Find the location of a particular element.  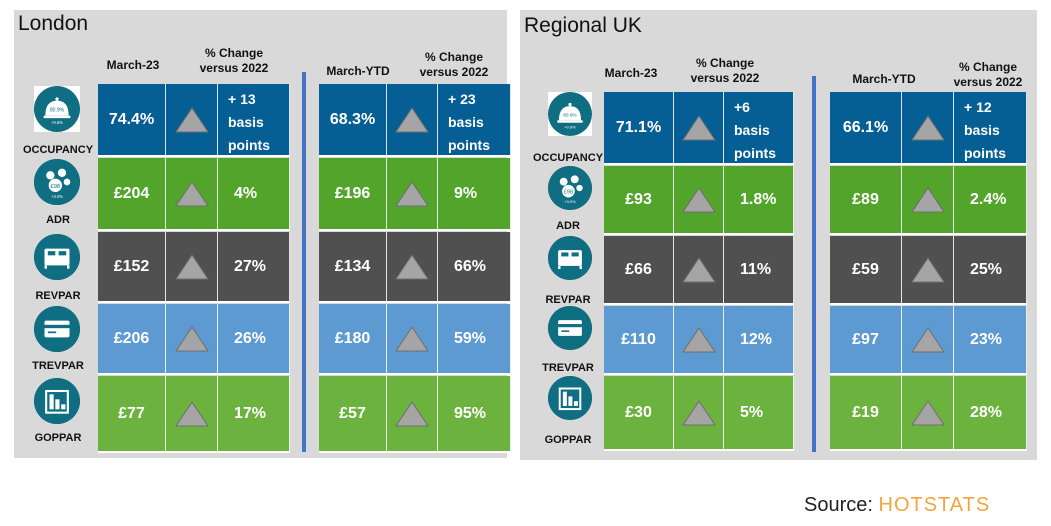

trevpar-month-change: 26% is located at coordinates (254, 339).